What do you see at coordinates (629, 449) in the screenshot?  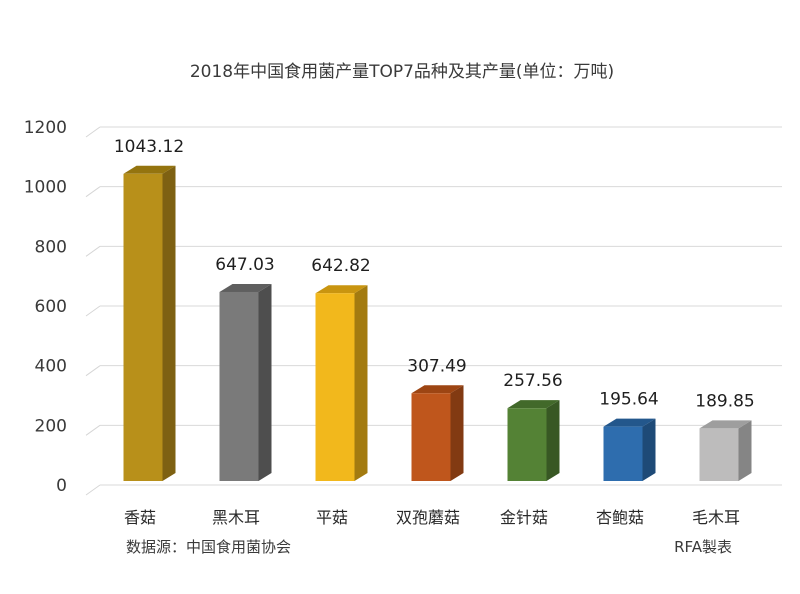 I see `bar-杏鲍菇` at bounding box center [629, 449].